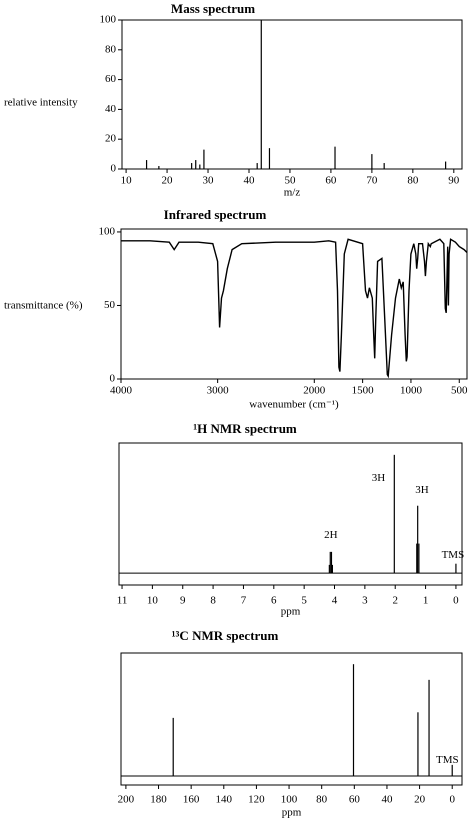 The width and height of the screenshot is (474, 823). I want to click on x-tick-label: 3, so click(365, 601).